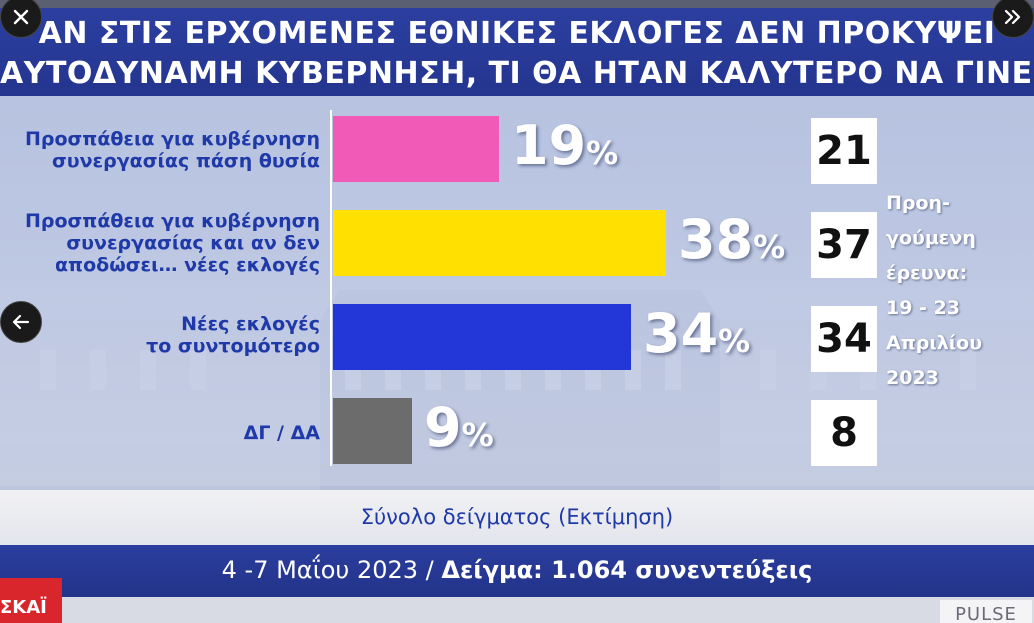 Image resolution: width=1034 pixels, height=623 pixels. Describe the element at coordinates (331, 288) in the screenshot. I see `axis-line` at that location.